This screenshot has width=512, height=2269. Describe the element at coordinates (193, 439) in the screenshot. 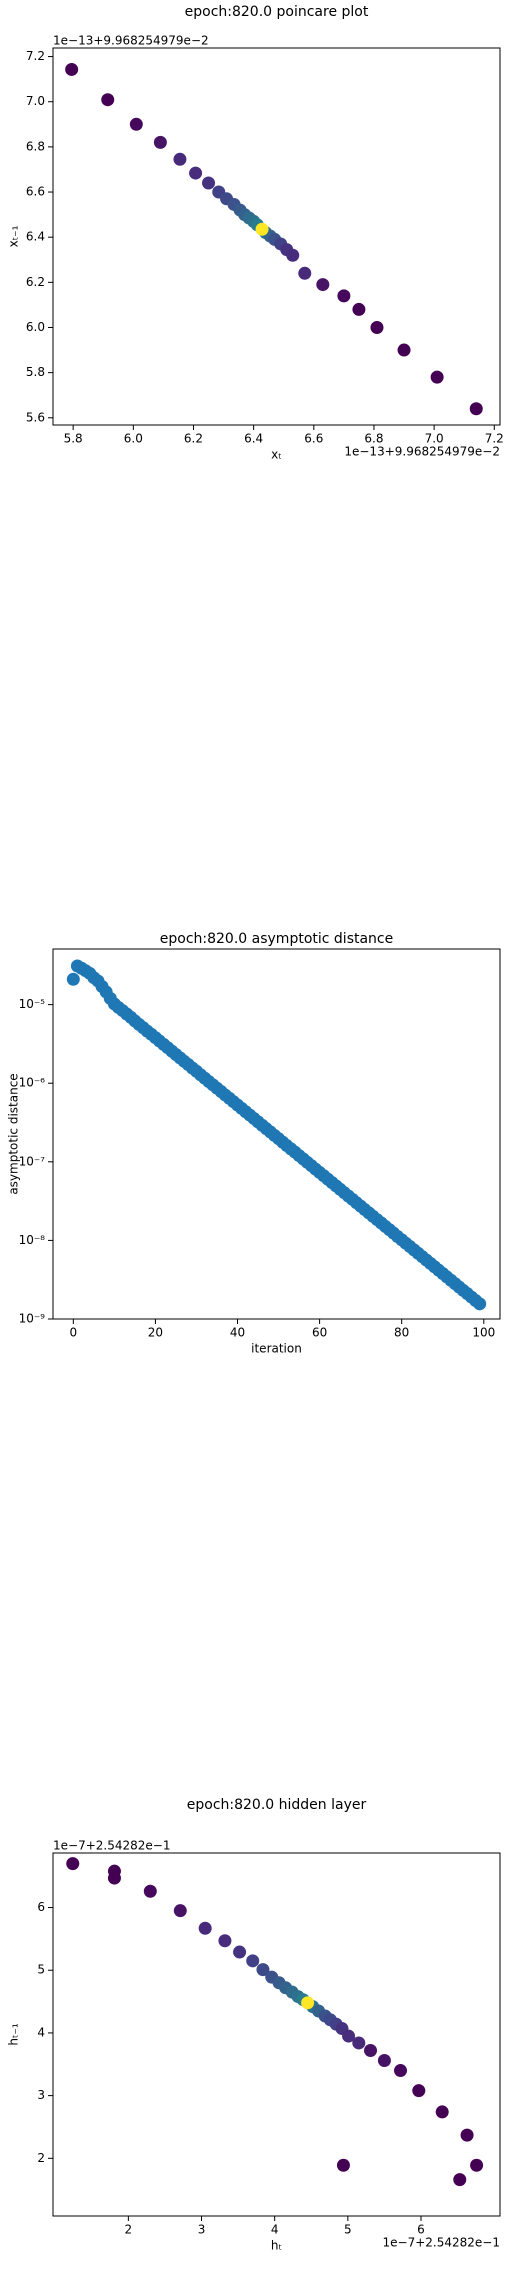

I see `x-tick-label: 6.2` at that location.